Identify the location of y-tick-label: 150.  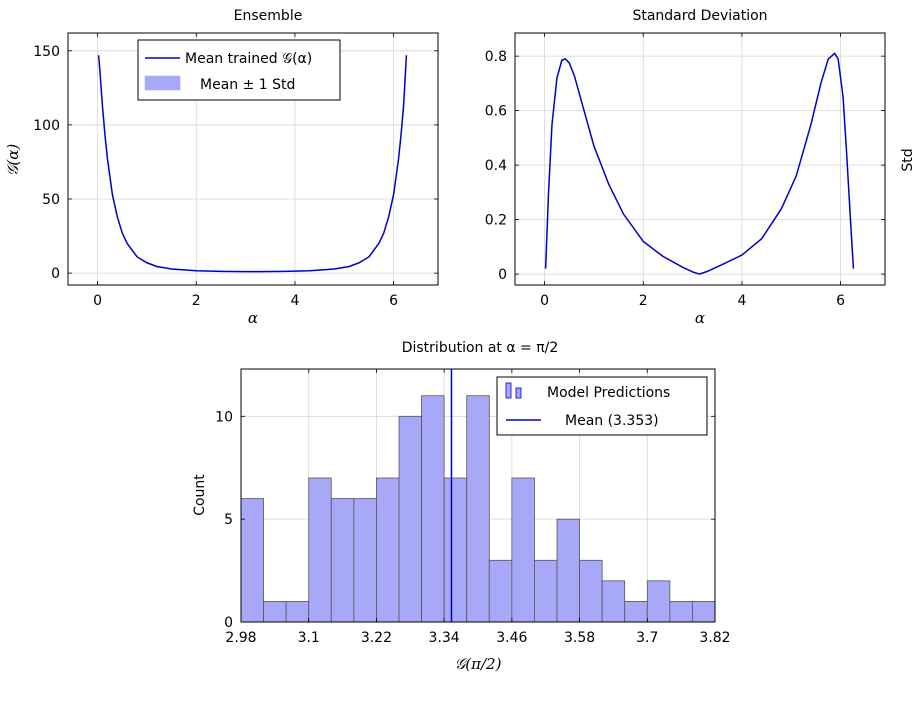
(46, 52).